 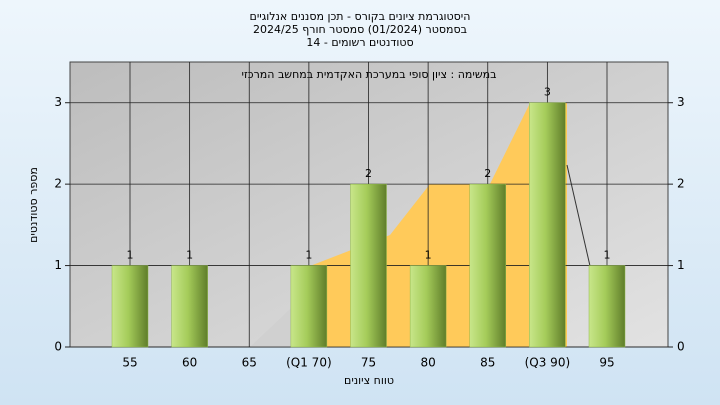 What do you see at coordinates (487, 363) in the screenshot?
I see `x-tick-label: 85` at bounding box center [487, 363].